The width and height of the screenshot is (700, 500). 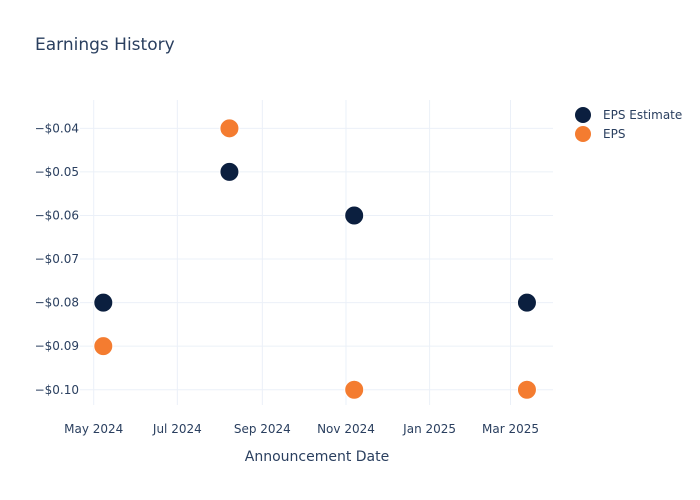 I want to click on x-tick-label: Jan 2025, so click(x=429, y=429).